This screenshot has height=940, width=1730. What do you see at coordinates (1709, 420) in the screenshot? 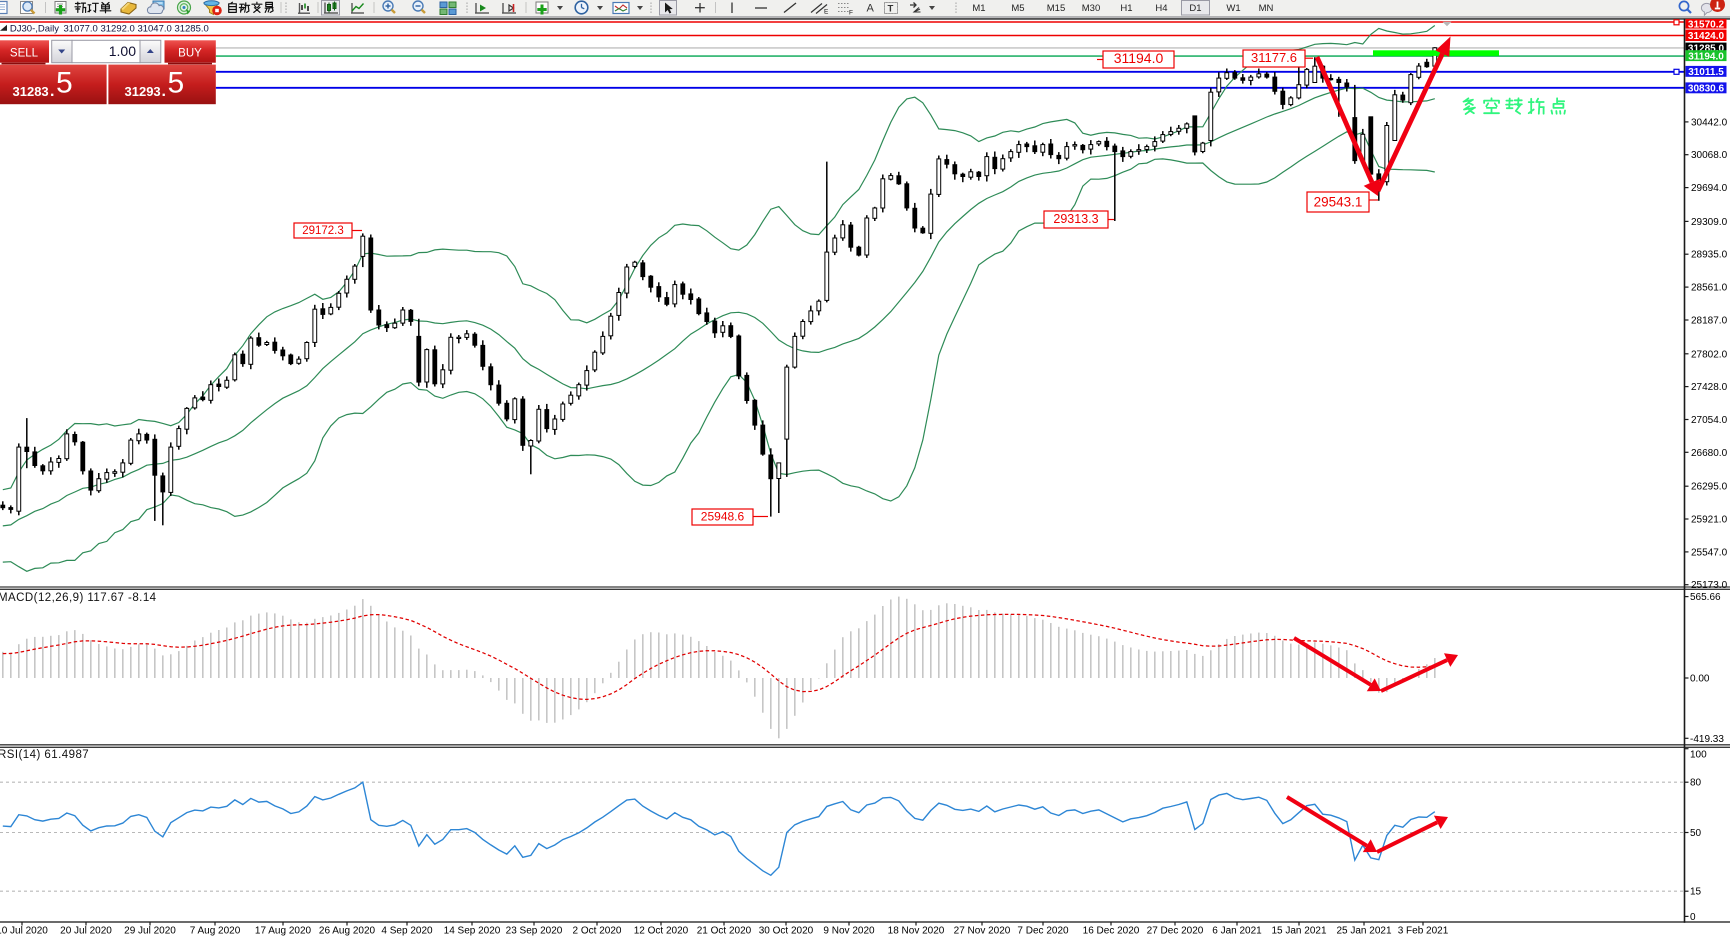
I see `svg-text: 27054.0` at bounding box center [1709, 420].